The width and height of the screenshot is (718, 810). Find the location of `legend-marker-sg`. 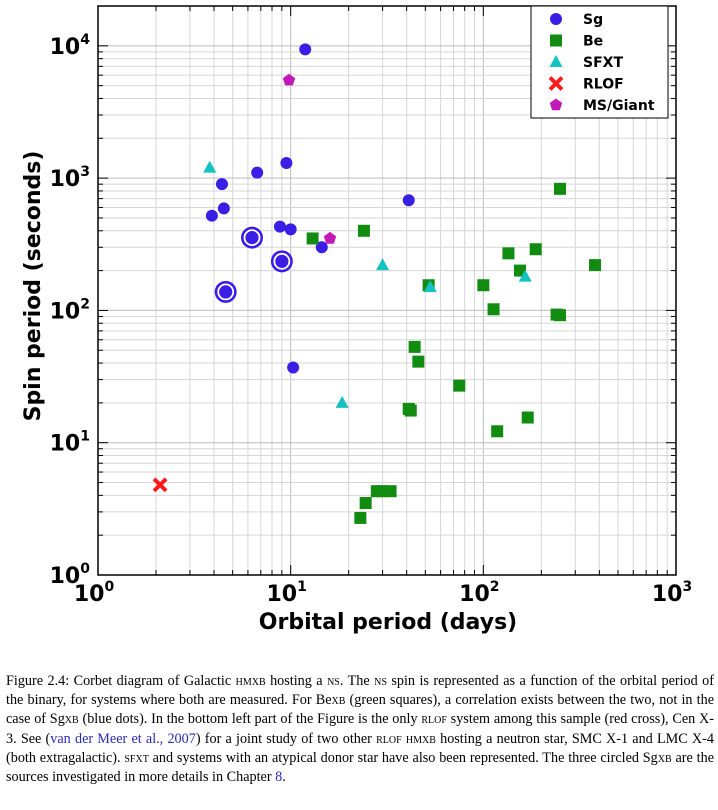

legend-marker-sg is located at coordinates (556, 19).